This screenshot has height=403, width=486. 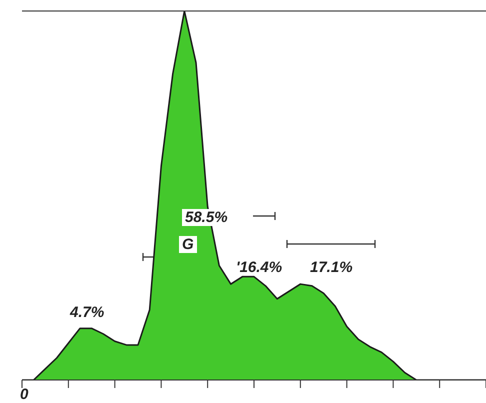 I want to click on annotation: 58.5%, so click(x=206, y=217).